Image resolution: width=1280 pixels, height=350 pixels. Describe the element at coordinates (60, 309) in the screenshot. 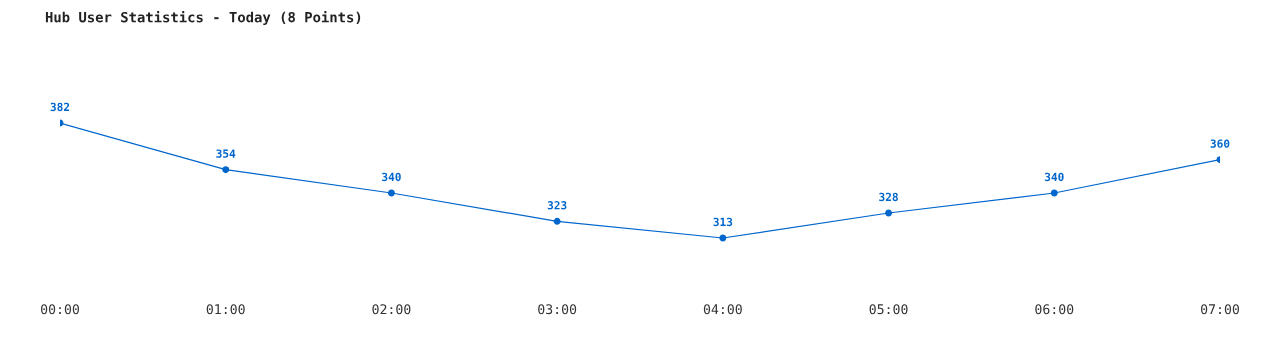

I see `x-tick-label: 00:00` at that location.